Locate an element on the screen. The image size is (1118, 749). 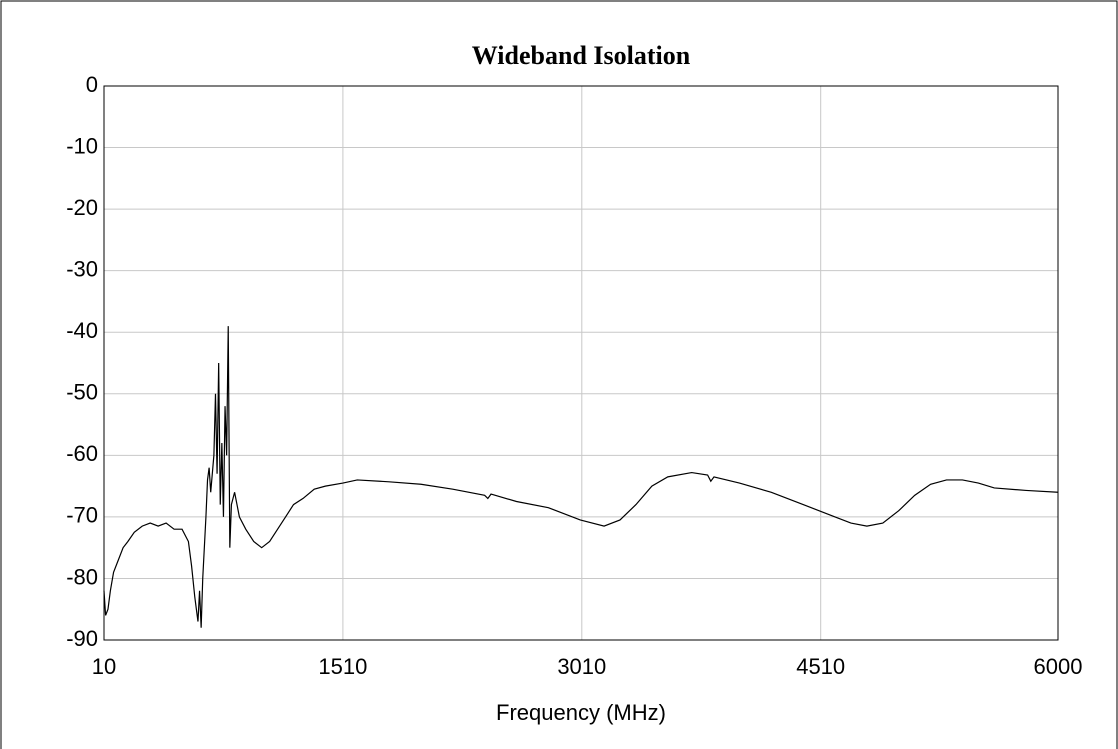
y-tick-label: -20 is located at coordinates (82, 207).